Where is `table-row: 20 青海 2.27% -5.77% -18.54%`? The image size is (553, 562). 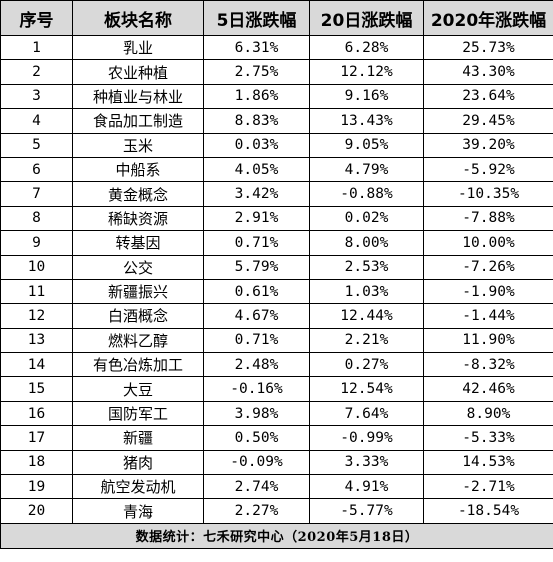 table-row: 20 青海 2.27% -5.77% -18.54% is located at coordinates (276, 511).